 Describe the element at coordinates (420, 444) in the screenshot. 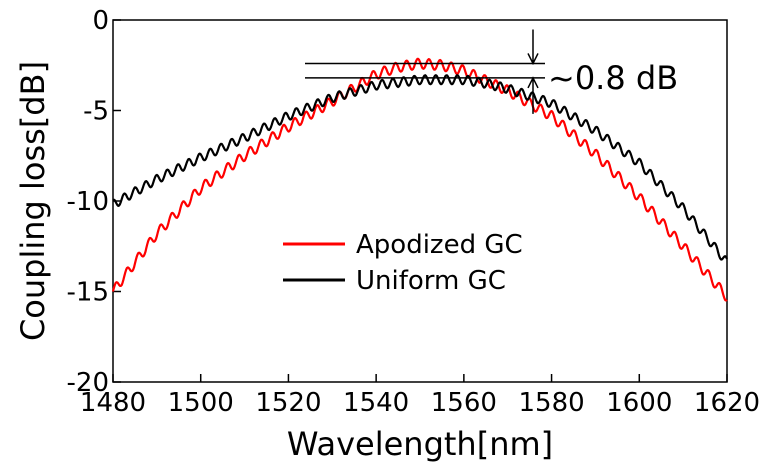

I see `x-axis-title: Wavelength[nm]` at that location.